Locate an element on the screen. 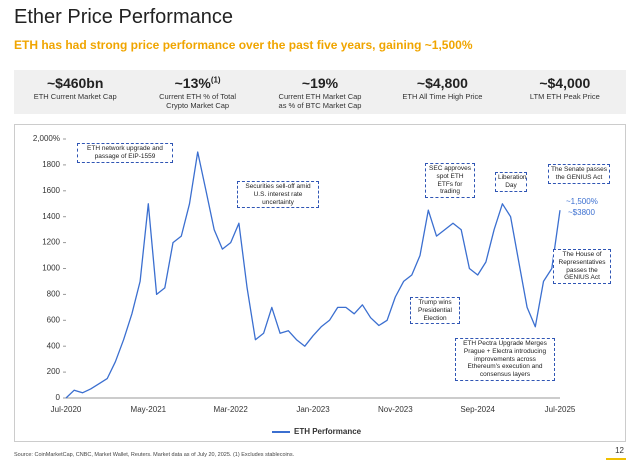  page-accent is located at coordinates (616, 459).